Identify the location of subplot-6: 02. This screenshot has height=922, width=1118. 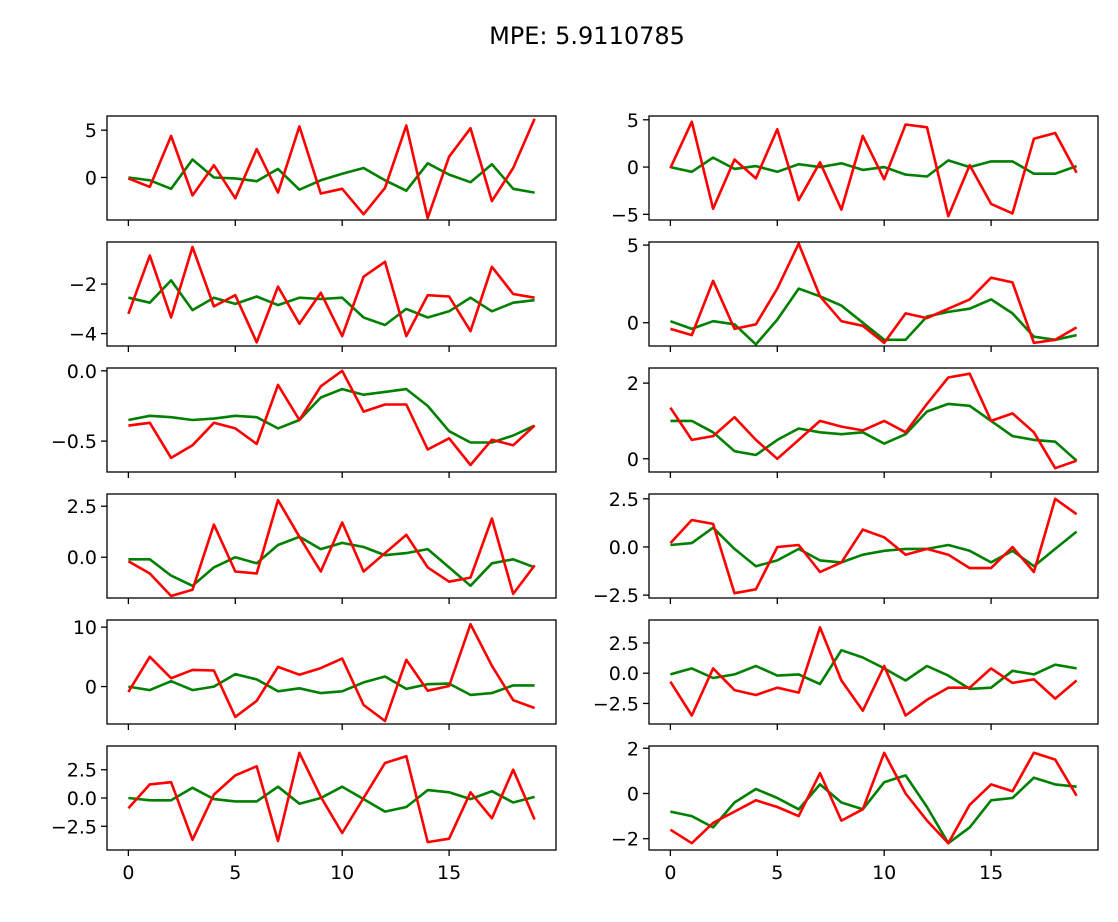
(863, 422).